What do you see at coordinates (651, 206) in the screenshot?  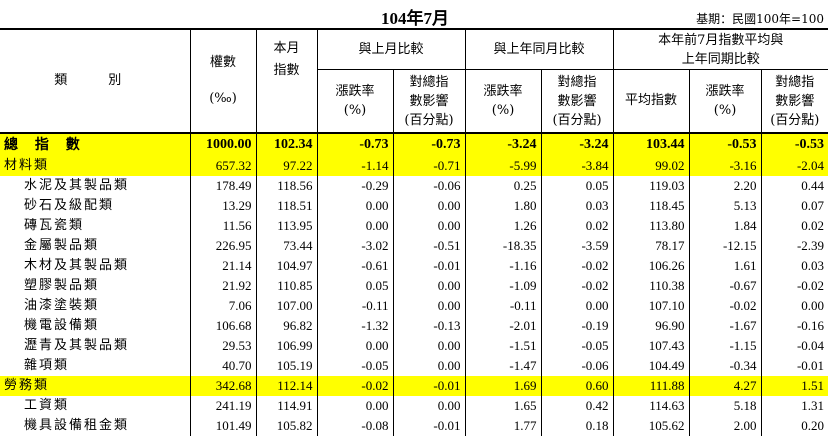 I see `cell-avg: 118.45` at bounding box center [651, 206].